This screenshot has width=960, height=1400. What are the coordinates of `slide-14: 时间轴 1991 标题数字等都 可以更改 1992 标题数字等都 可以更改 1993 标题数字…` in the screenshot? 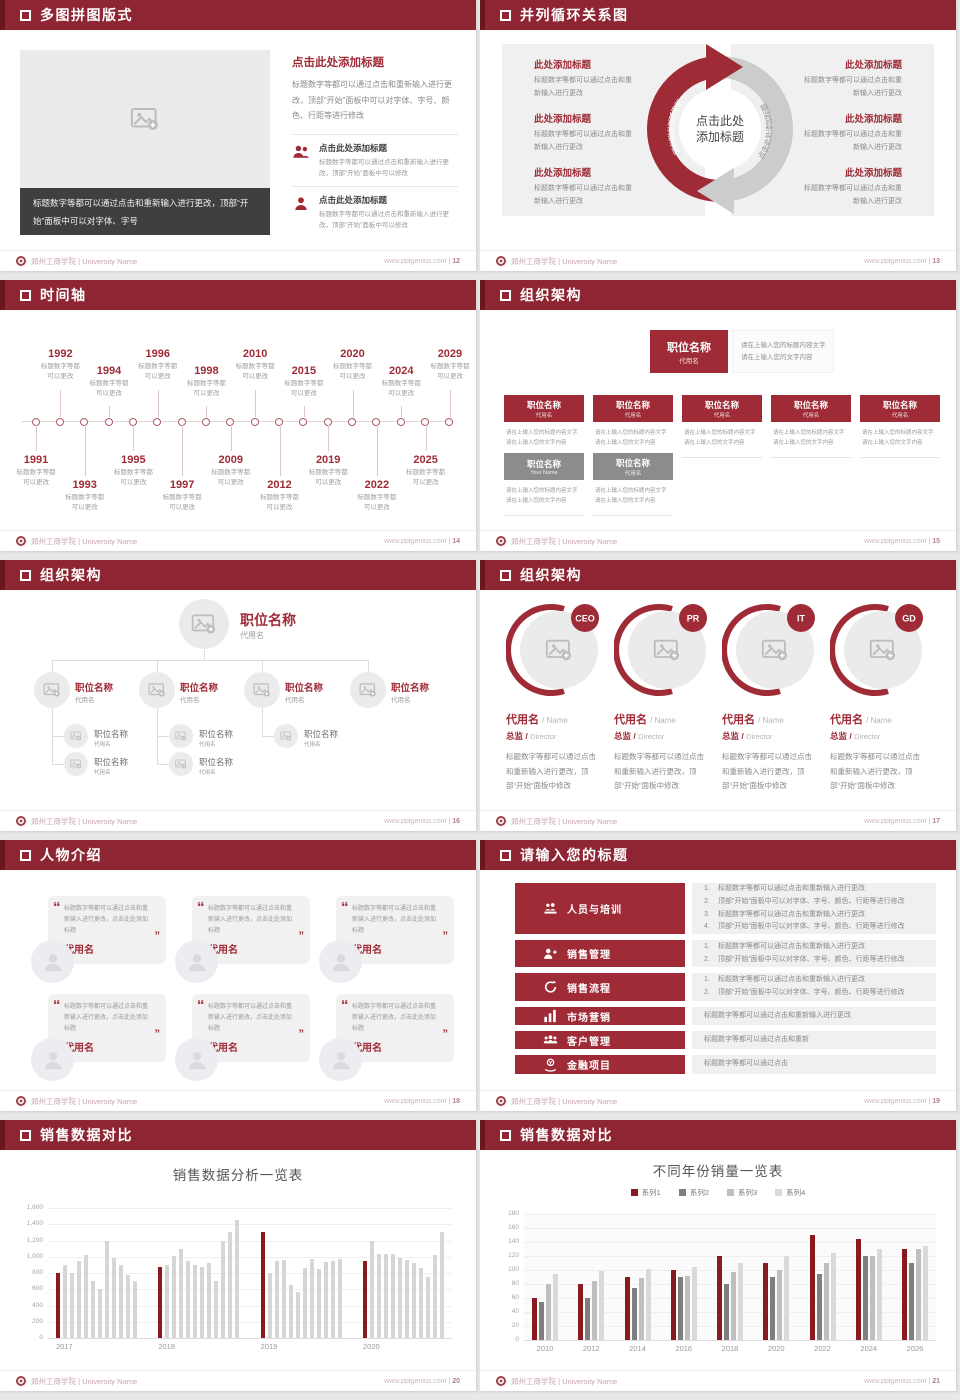 It's located at (238, 415).